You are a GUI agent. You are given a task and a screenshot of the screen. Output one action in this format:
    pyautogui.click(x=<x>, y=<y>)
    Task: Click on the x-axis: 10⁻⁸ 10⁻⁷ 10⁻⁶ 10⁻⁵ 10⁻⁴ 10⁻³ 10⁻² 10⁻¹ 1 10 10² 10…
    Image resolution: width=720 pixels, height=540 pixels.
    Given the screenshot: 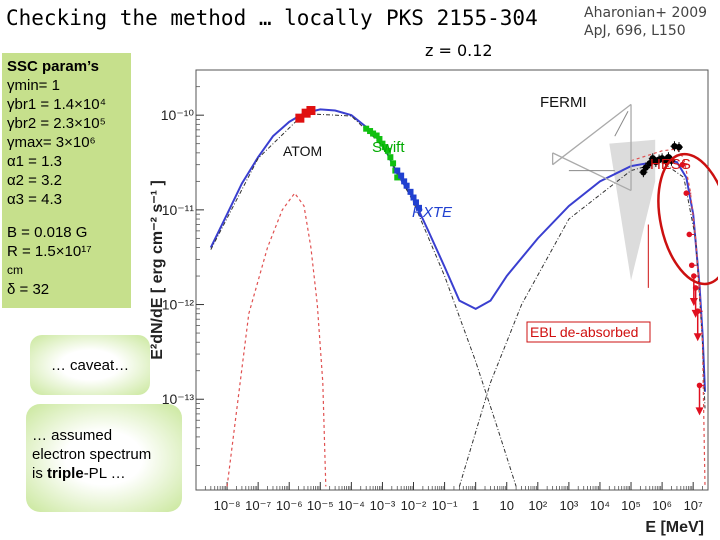 What is the action you would take?
    pyautogui.click(x=456, y=509)
    